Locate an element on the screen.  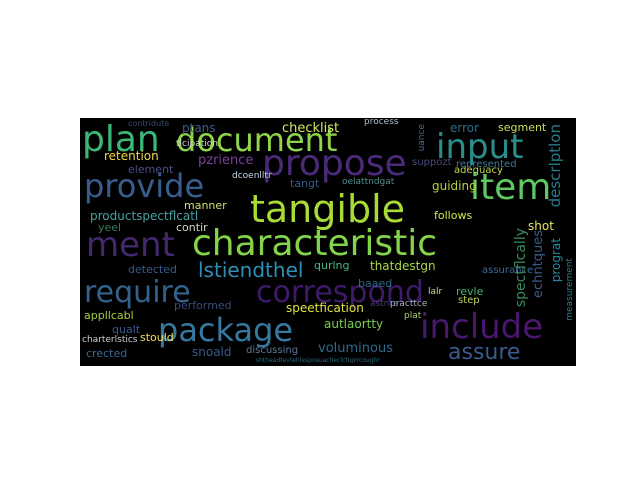
word-contridute: contridute is located at coordinates (149, 123).